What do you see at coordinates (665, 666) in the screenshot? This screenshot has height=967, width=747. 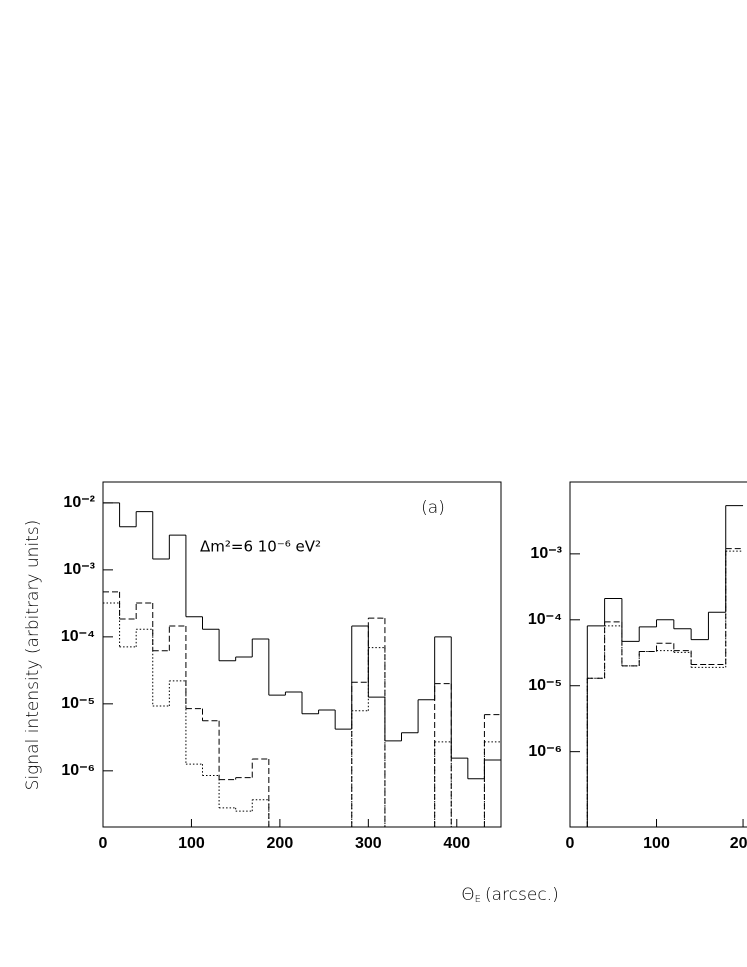 I see `plot-area` at bounding box center [665, 666].